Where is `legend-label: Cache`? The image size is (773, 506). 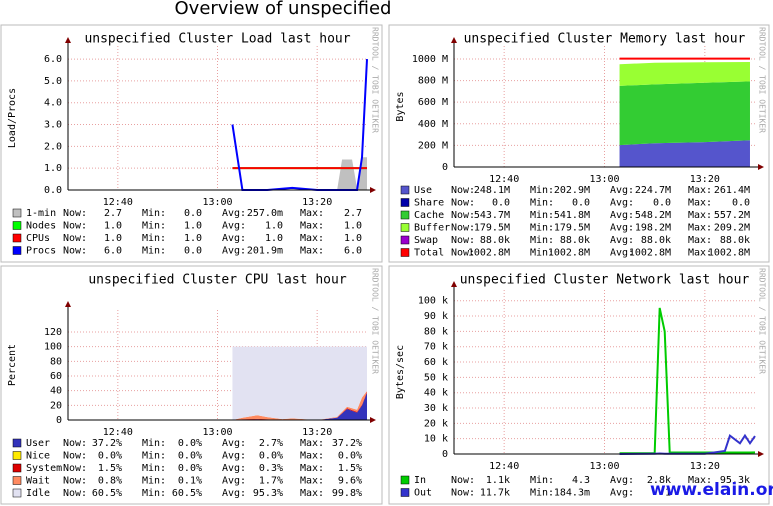
legend-label: Cache is located at coordinates (429, 215).